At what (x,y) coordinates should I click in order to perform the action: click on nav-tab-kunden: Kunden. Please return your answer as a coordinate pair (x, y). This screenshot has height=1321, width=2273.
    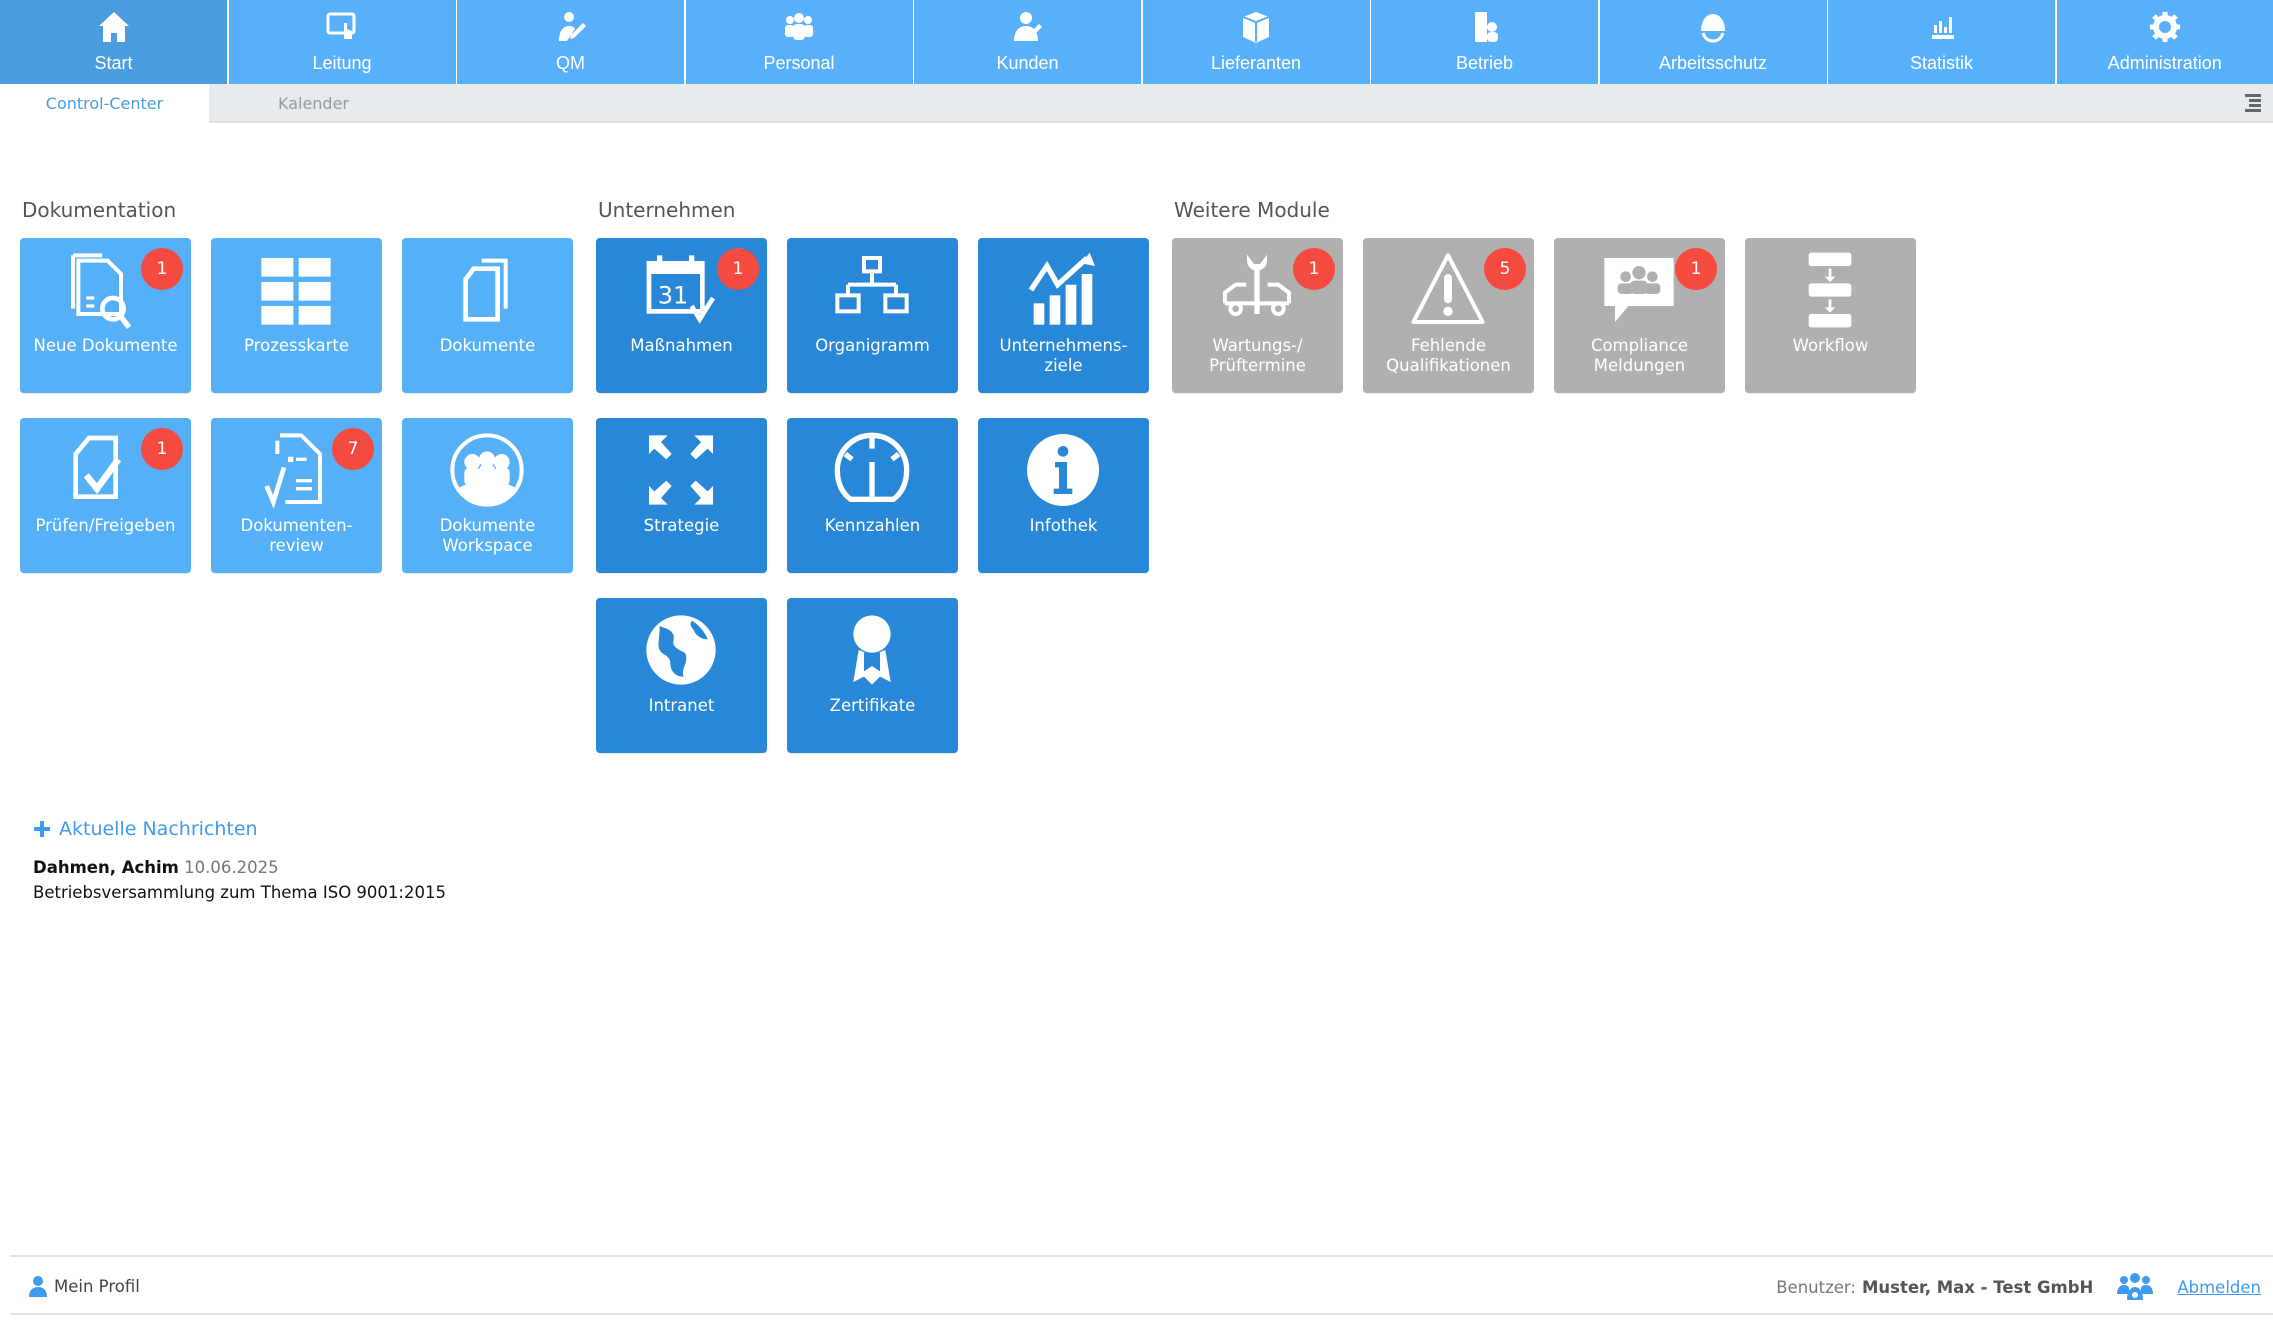
    Looking at the image, I should click on (1027, 42).